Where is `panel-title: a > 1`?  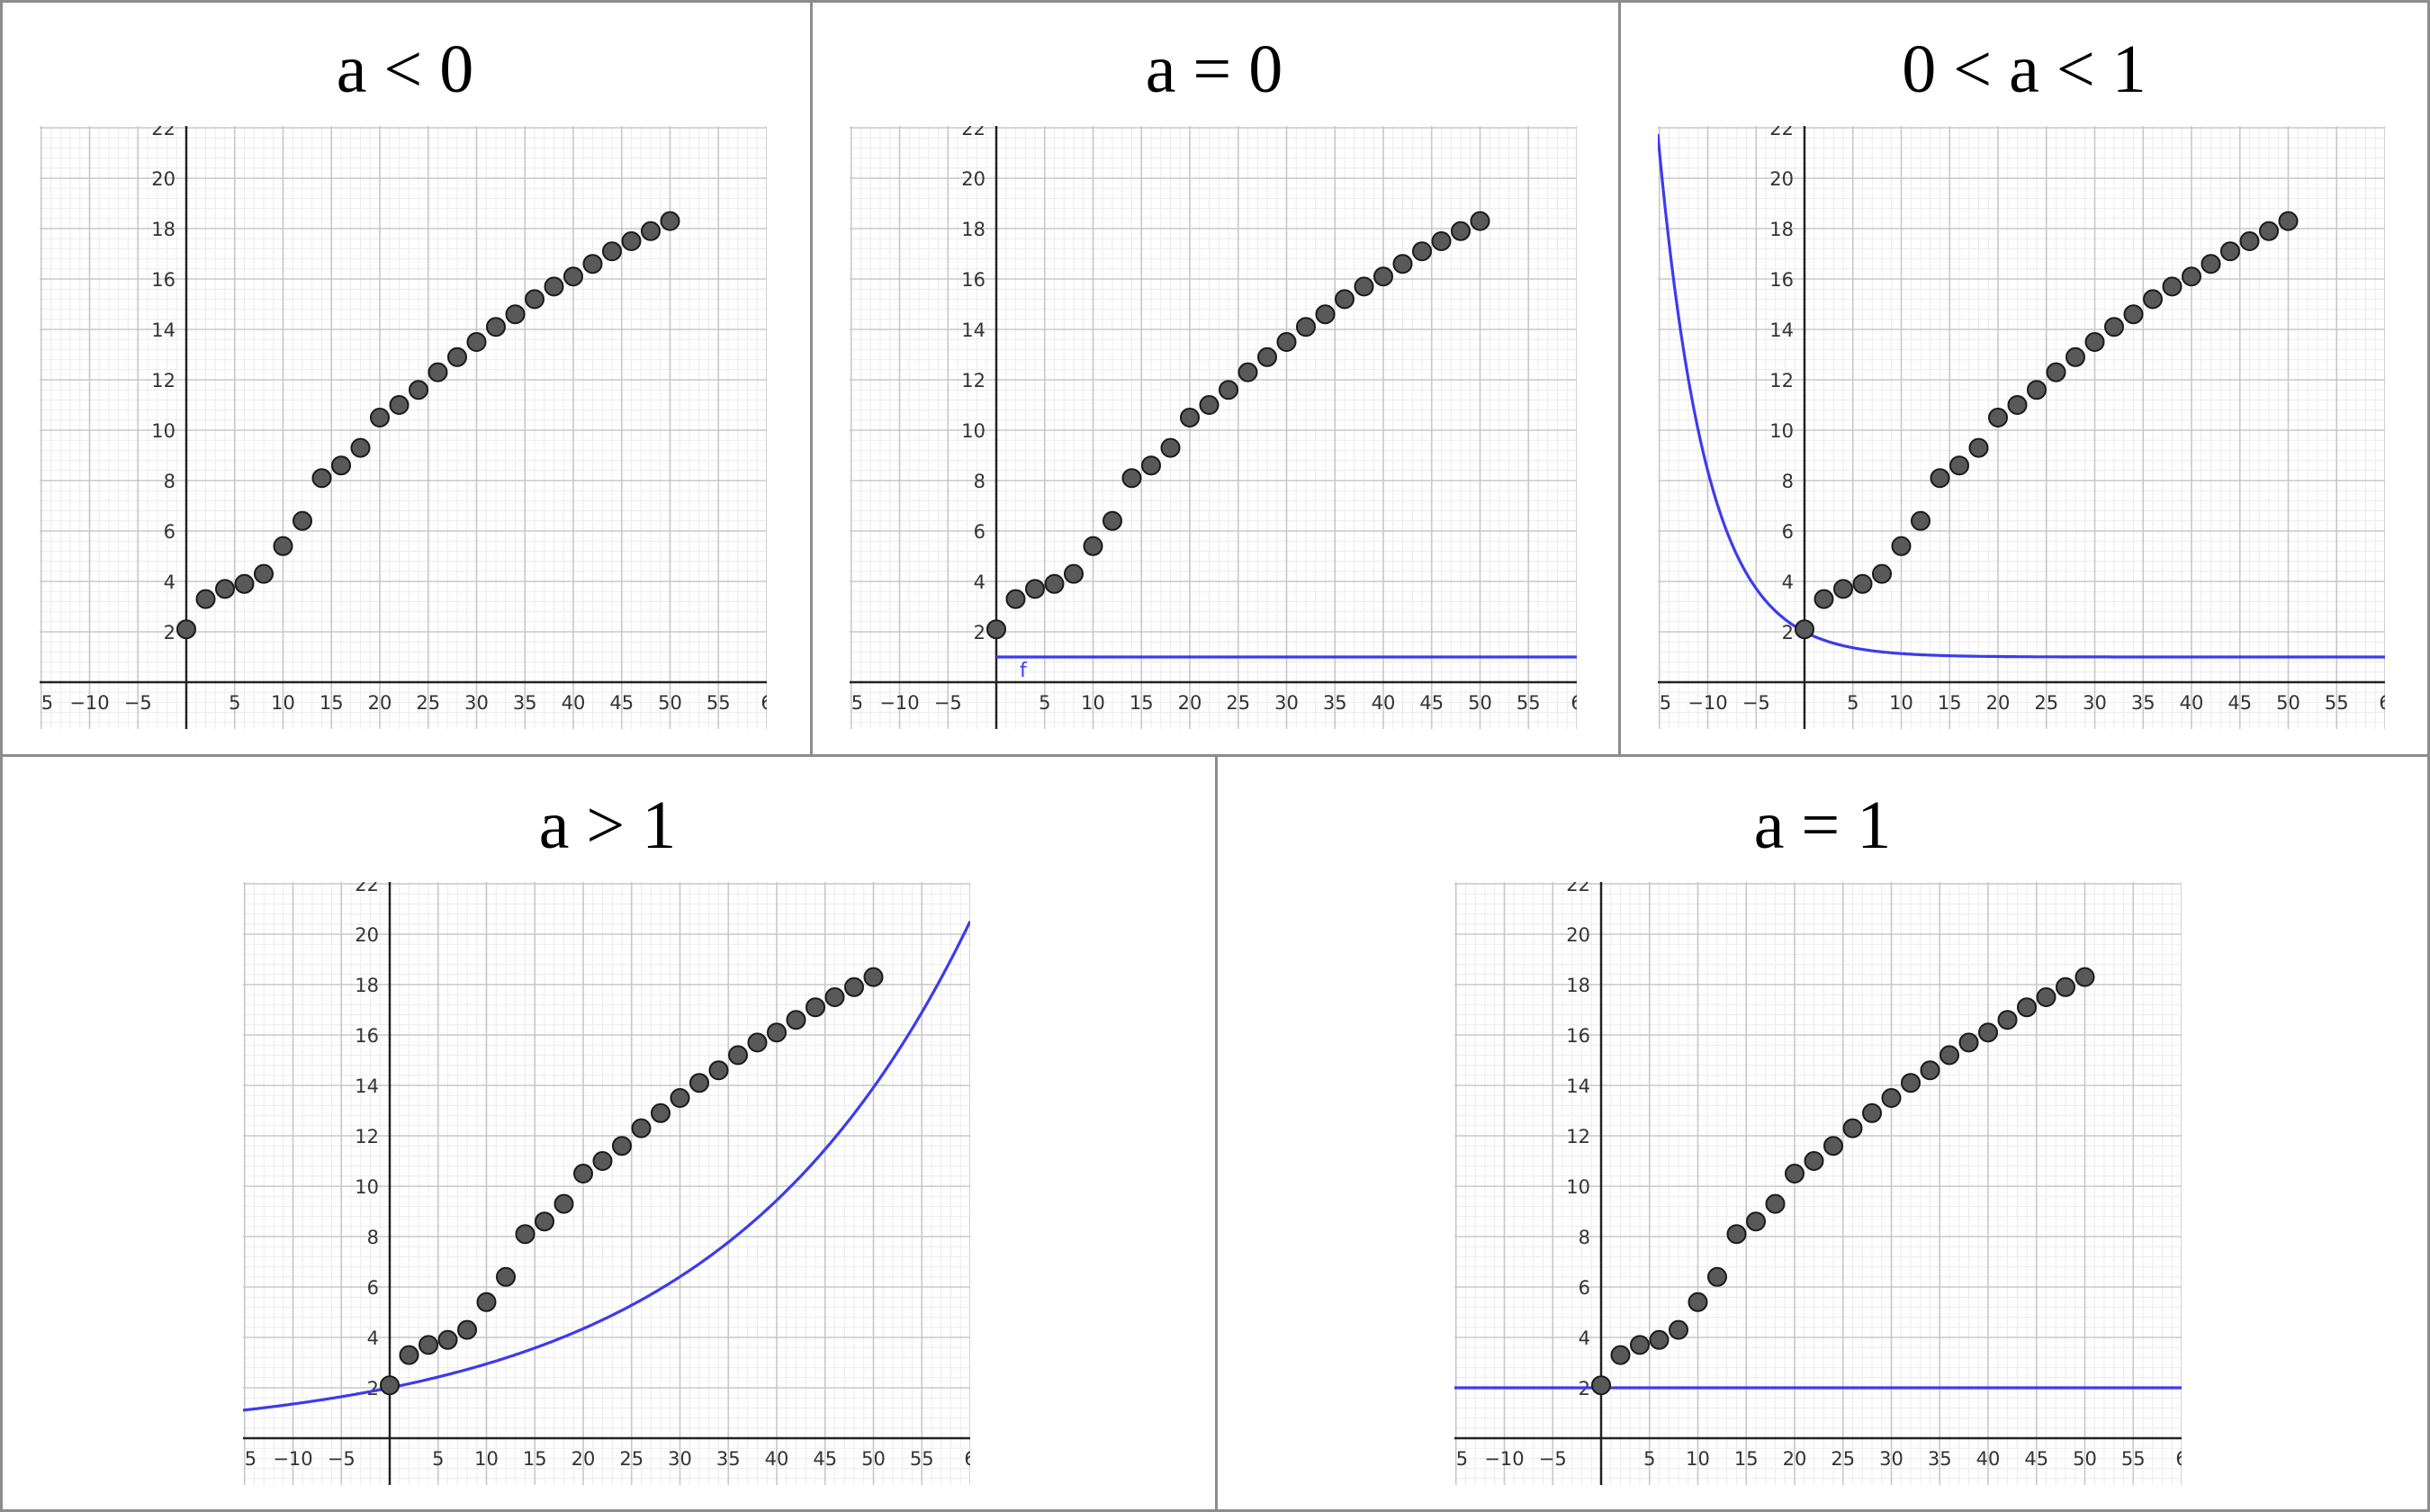 panel-title: a > 1 is located at coordinates (607, 826).